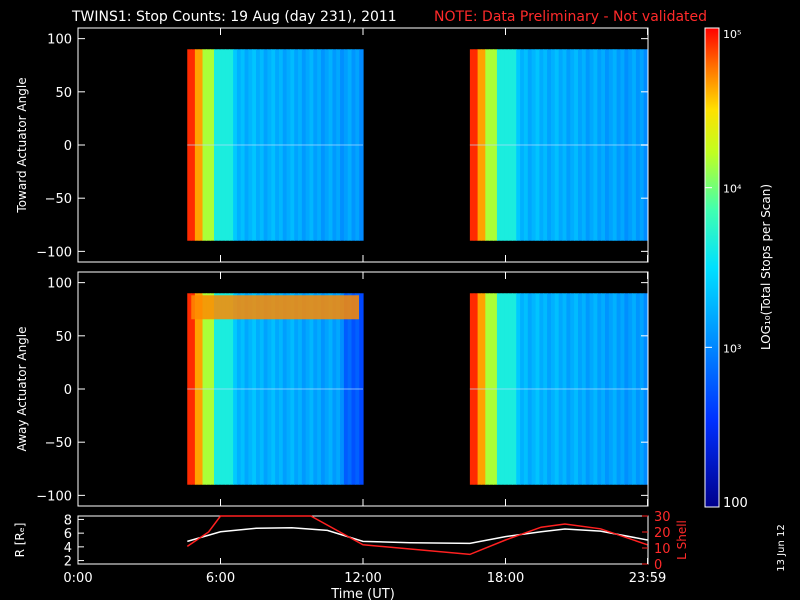 The width and height of the screenshot is (800, 600). What do you see at coordinates (68, 534) in the screenshot?
I see `y-tick-label: 6` at bounding box center [68, 534].